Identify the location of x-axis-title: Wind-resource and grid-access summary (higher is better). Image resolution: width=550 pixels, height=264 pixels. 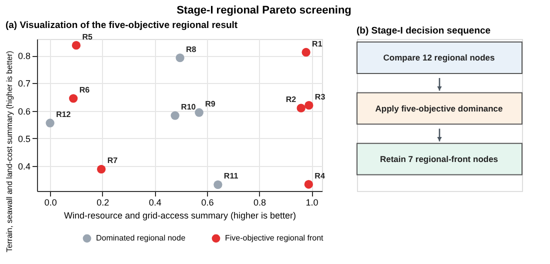
(180, 215).